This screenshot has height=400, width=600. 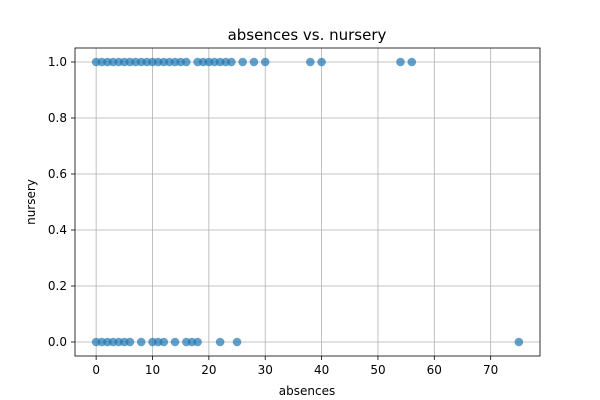 I want to click on x-tick-label: 20, so click(x=208, y=370).